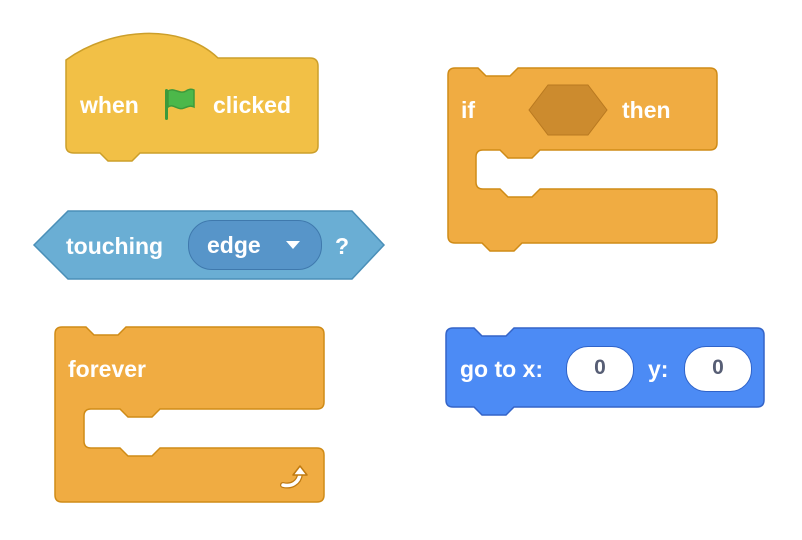 The width and height of the screenshot is (802, 540). What do you see at coordinates (646, 110) in the screenshot?
I see `then-label: then` at bounding box center [646, 110].